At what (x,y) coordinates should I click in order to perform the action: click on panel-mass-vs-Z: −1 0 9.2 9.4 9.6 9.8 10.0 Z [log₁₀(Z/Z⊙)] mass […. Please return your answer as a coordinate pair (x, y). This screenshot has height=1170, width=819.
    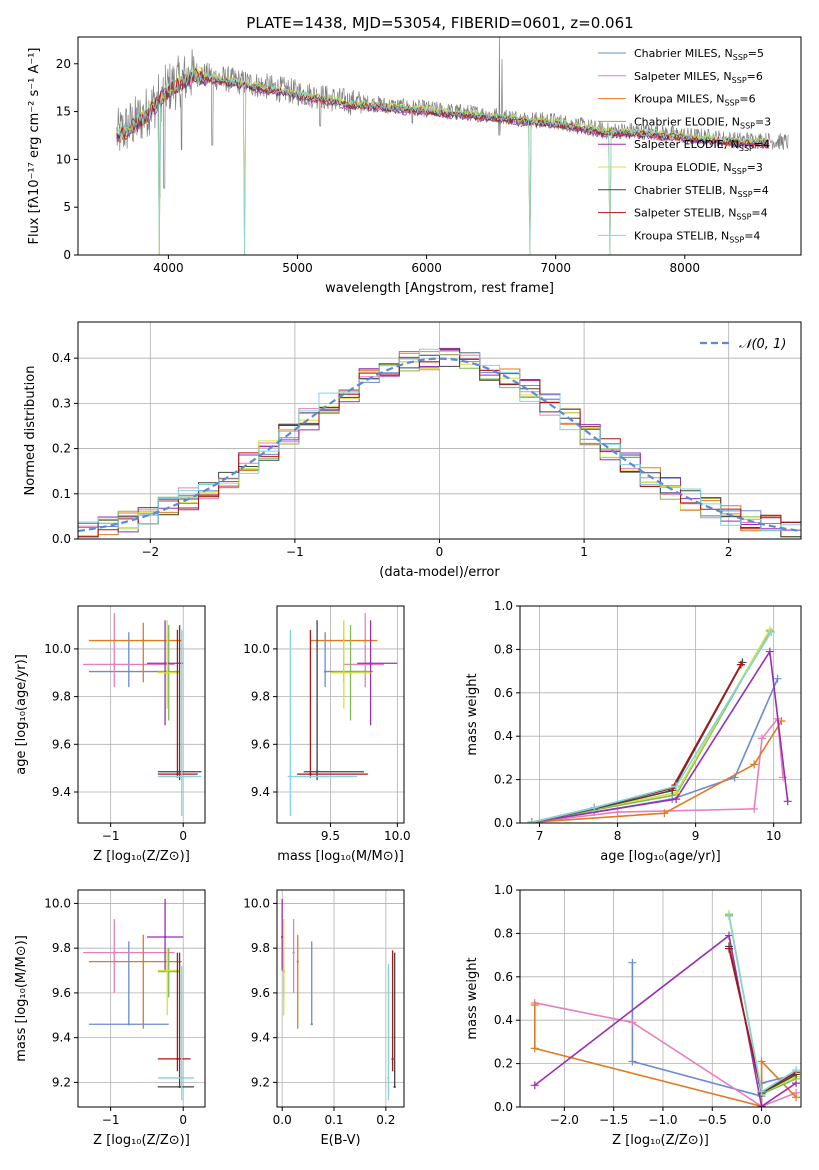
    Looking at the image, I should click on (110, 1018).